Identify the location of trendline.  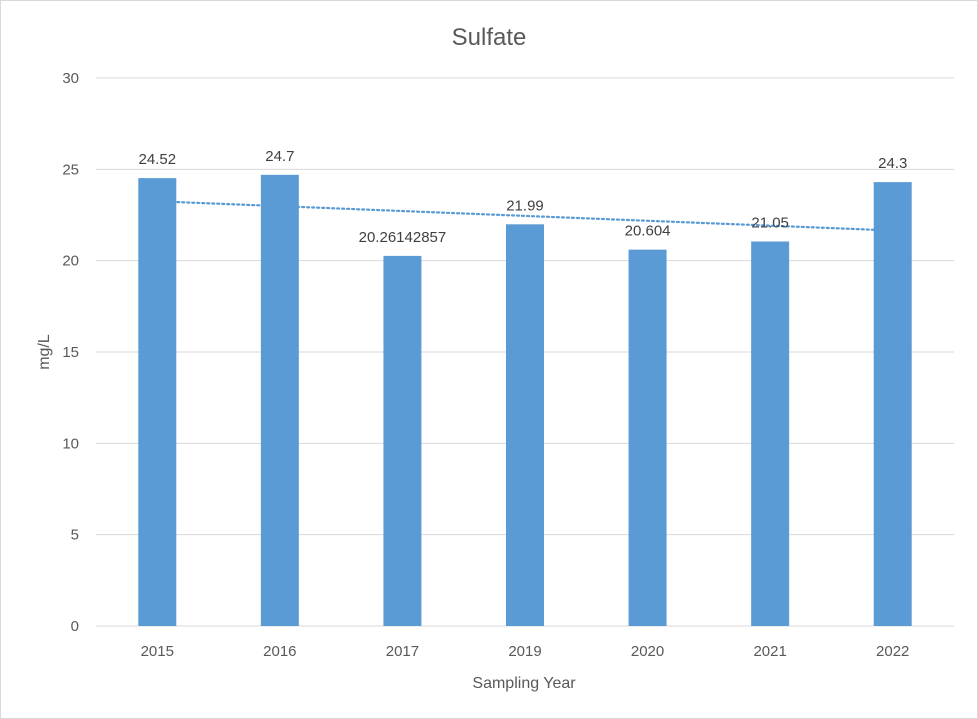
(525, 216).